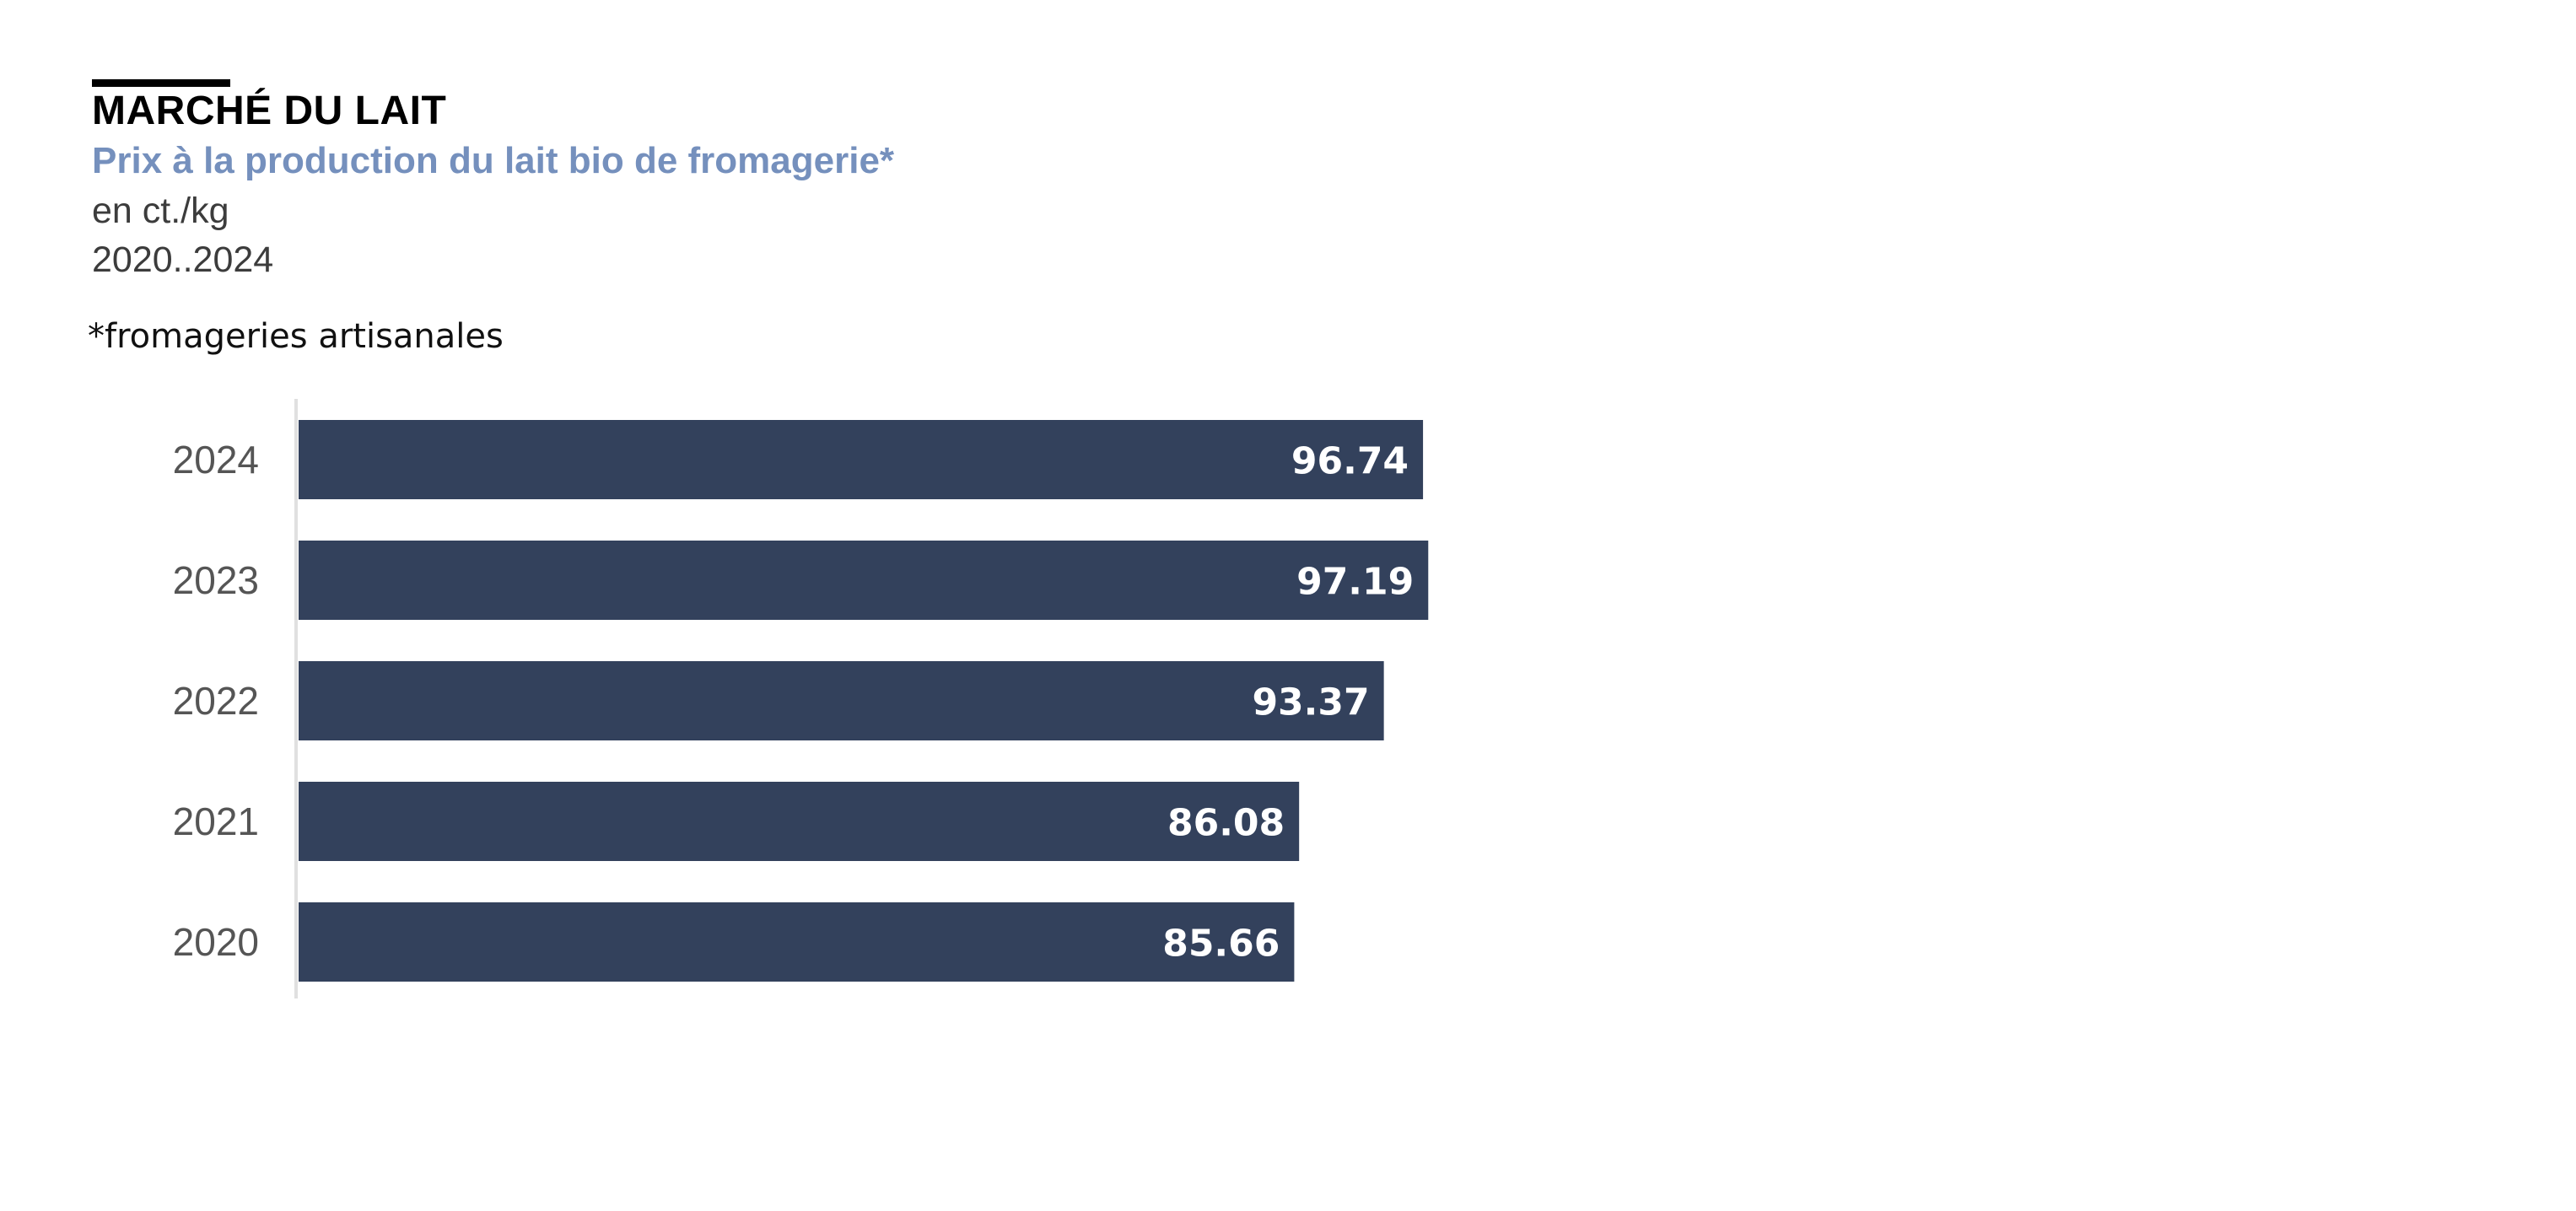 Image resolution: width=2576 pixels, height=1211 pixels. I want to click on category-label-2021: 2021, so click(216, 821).